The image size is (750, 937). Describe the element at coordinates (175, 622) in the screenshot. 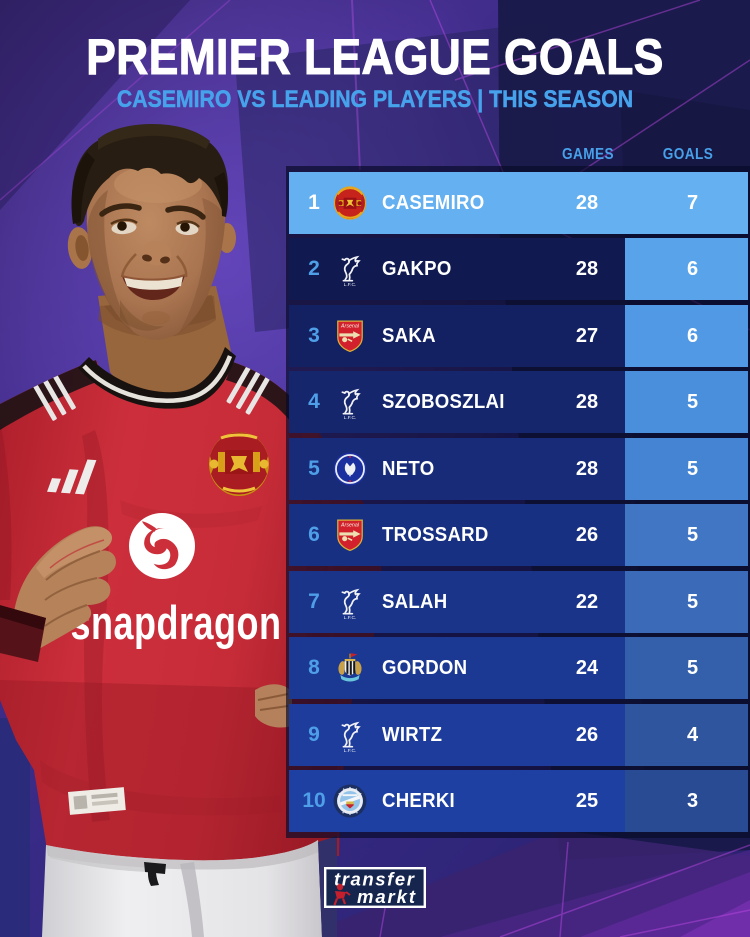

I see `svg-text: snapdragon` at that location.